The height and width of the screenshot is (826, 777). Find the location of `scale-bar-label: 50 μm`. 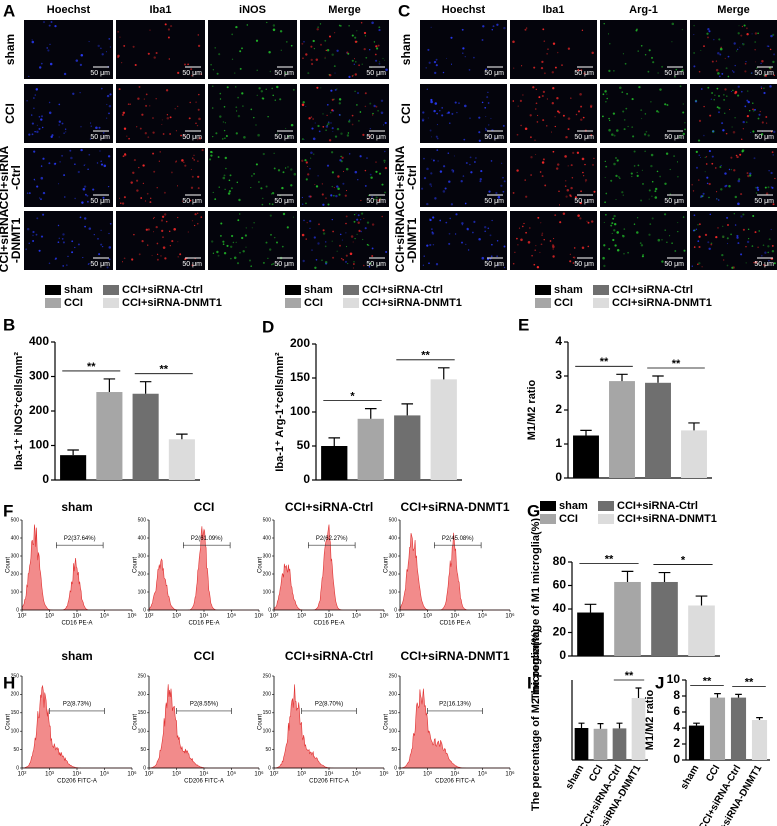

scale-bar-label: 50 μm is located at coordinates (584, 73).